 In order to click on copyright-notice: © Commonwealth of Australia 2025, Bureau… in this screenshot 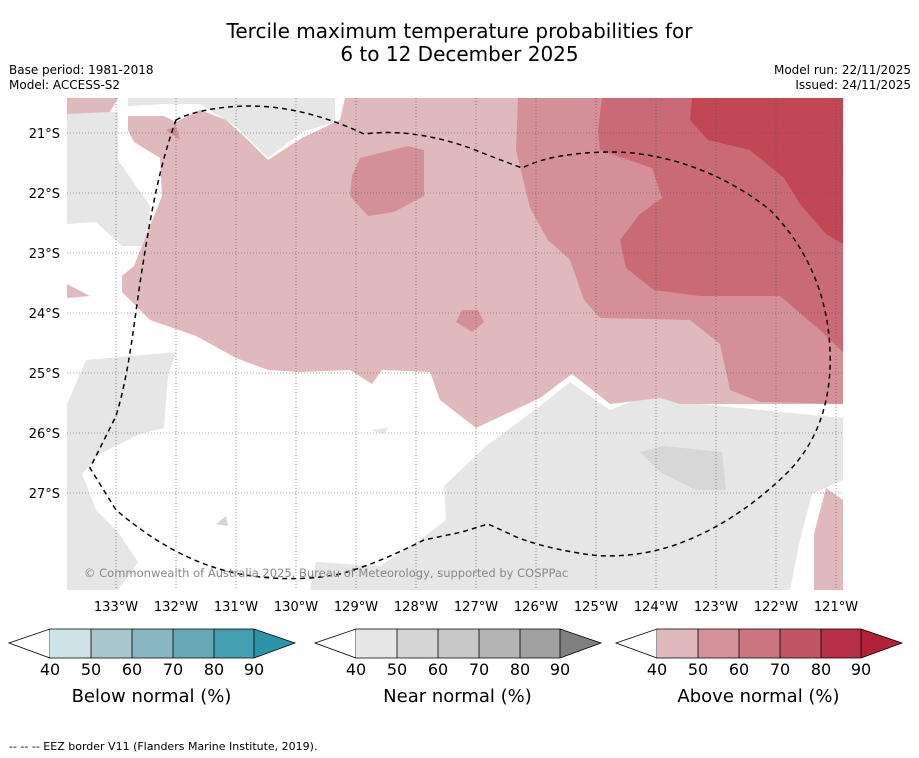, I will do `click(326, 573)`.